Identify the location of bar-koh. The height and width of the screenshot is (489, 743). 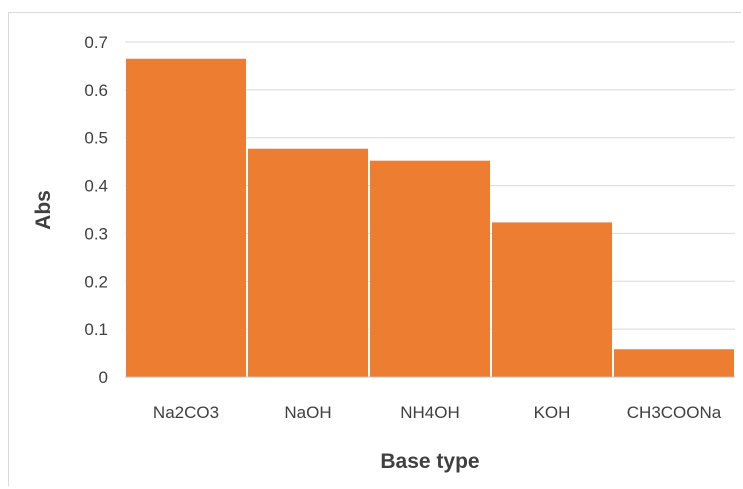
(552, 299).